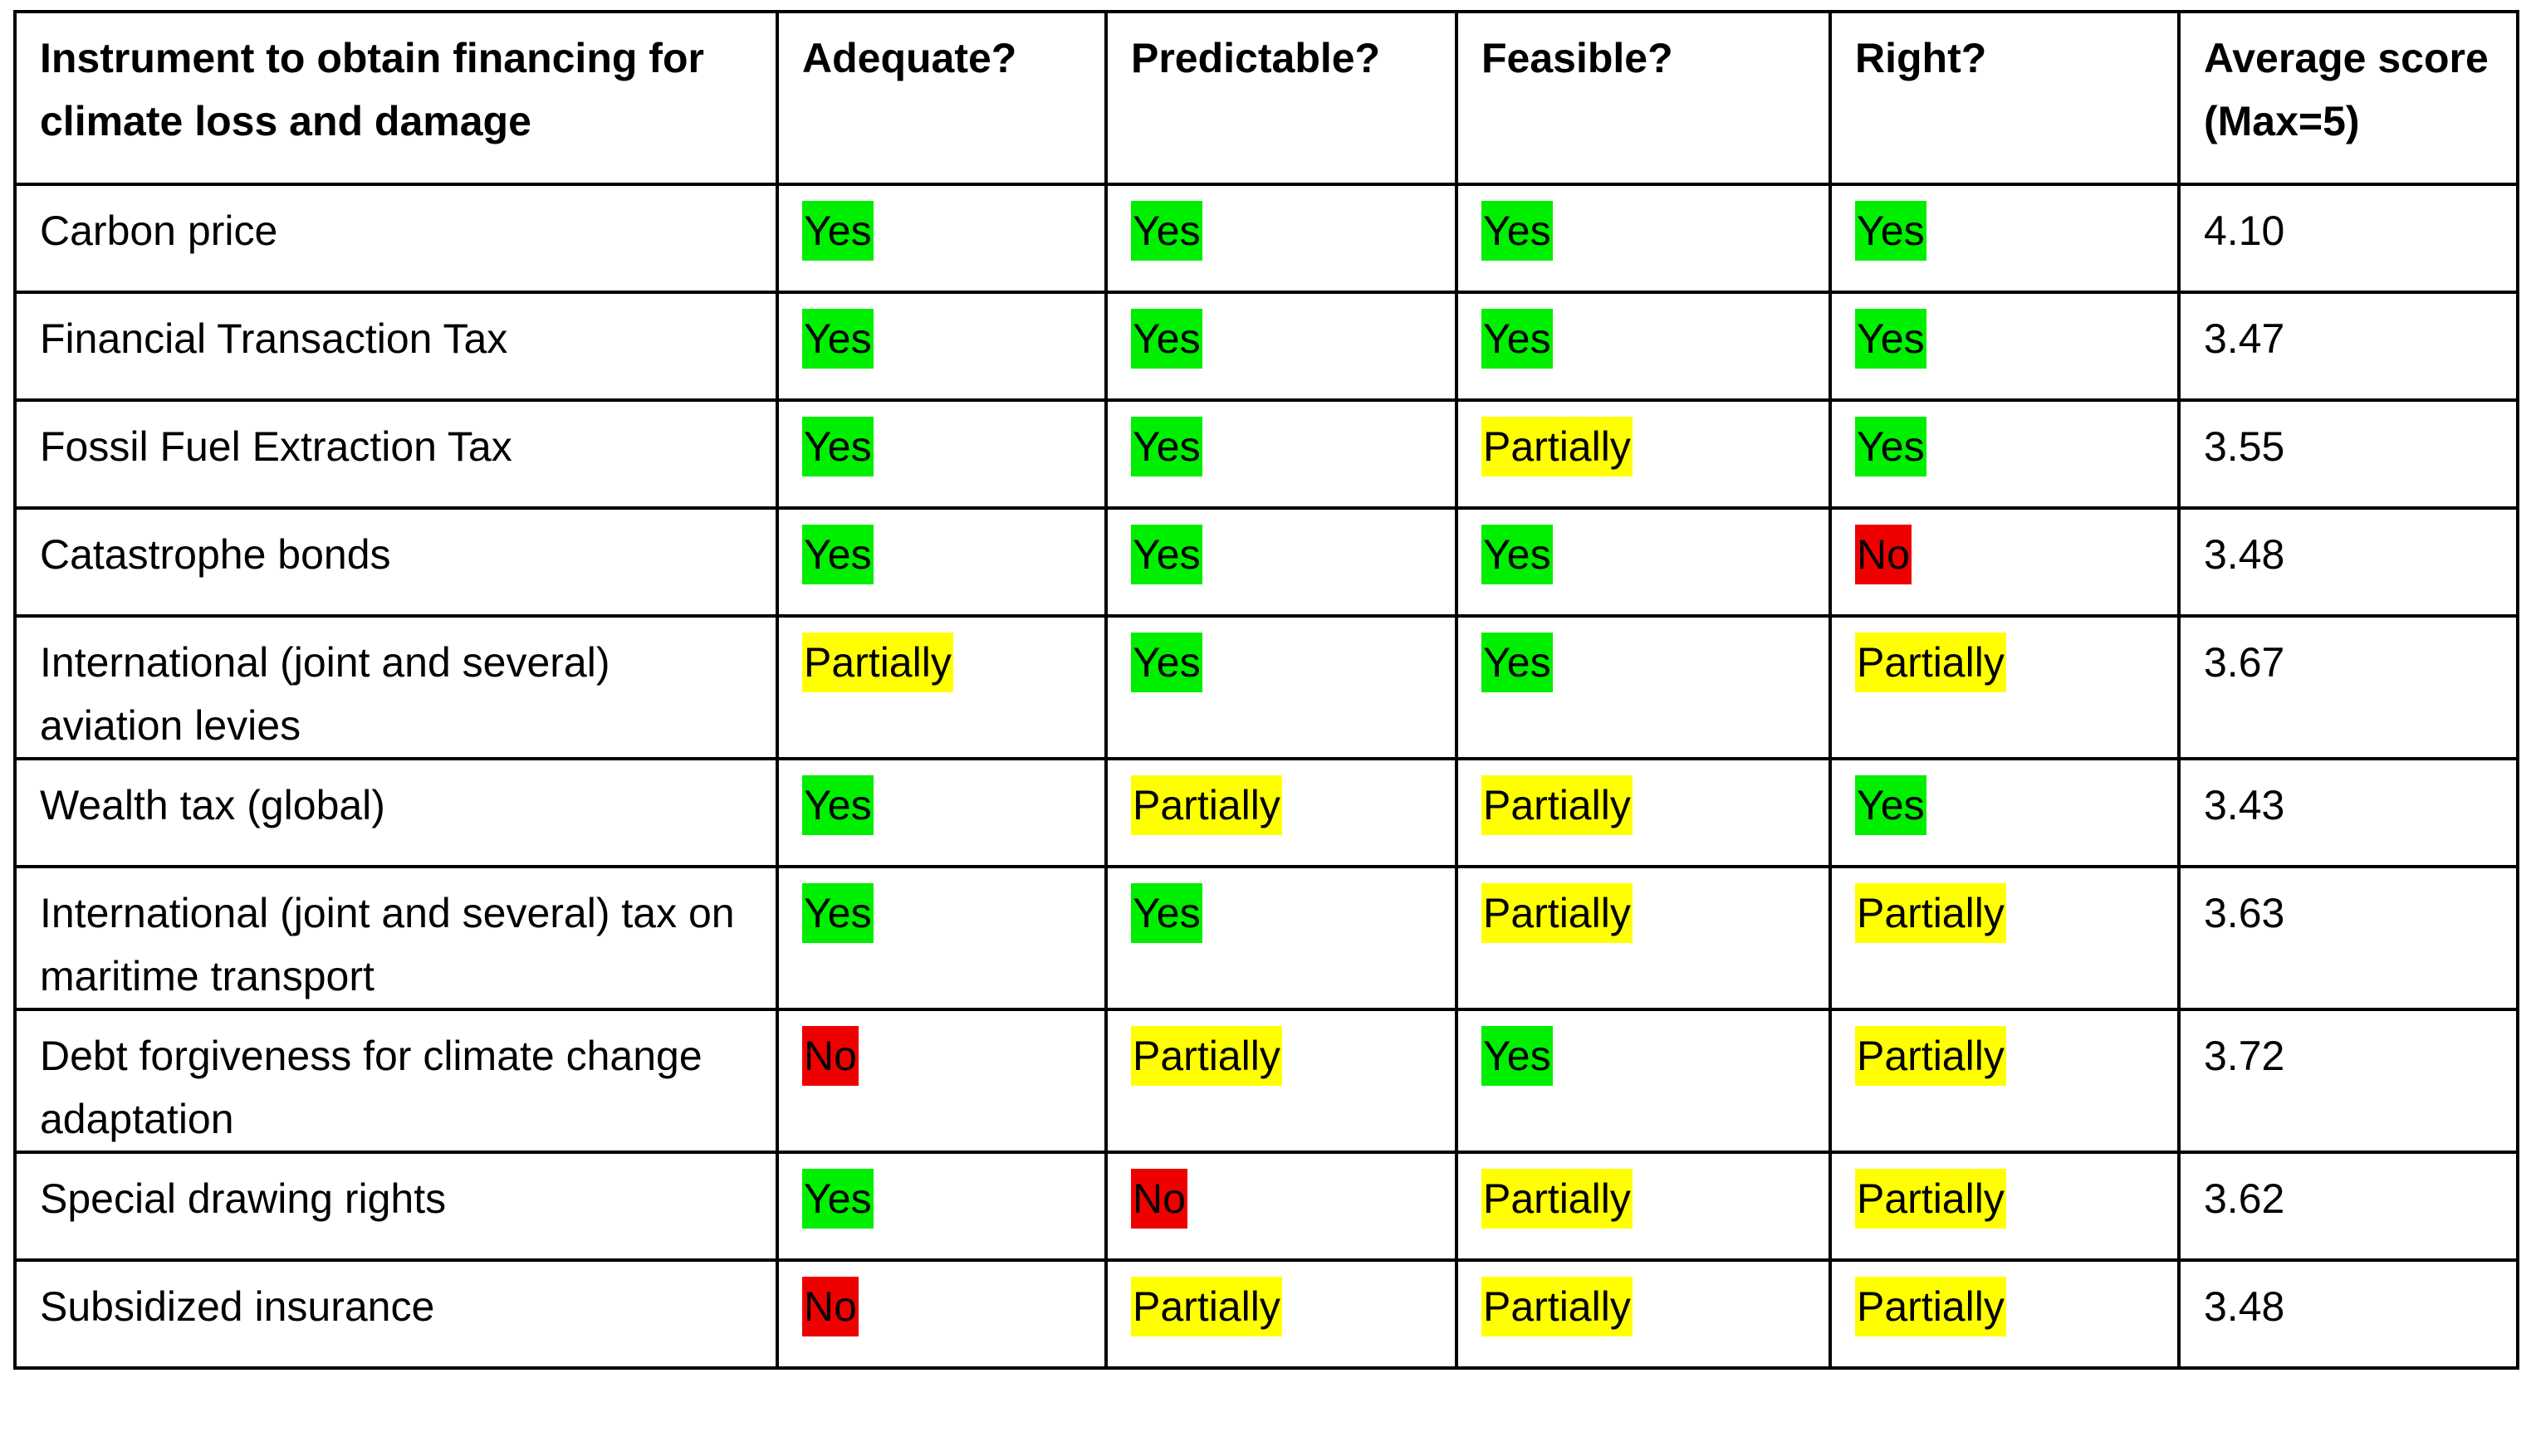 The image size is (2531, 1456). I want to click on average-score-cell: 3.63, so click(2348, 938).